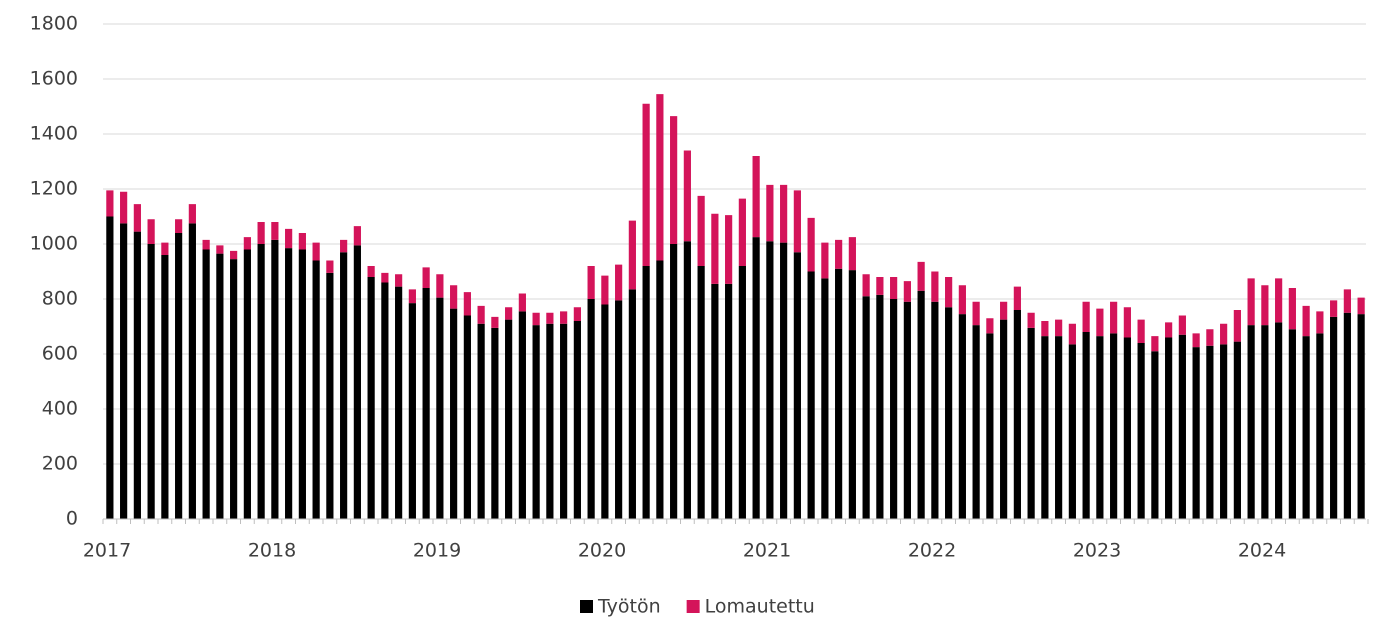  Describe the element at coordinates (693, 606) in the screenshot. I see `legend-swatch` at that location.